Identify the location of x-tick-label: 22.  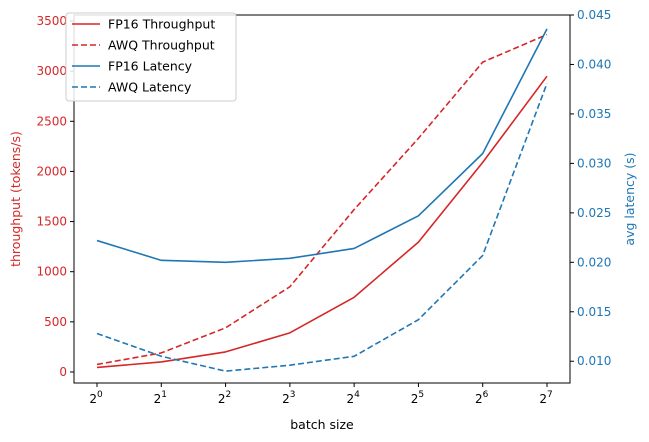
(224, 398).